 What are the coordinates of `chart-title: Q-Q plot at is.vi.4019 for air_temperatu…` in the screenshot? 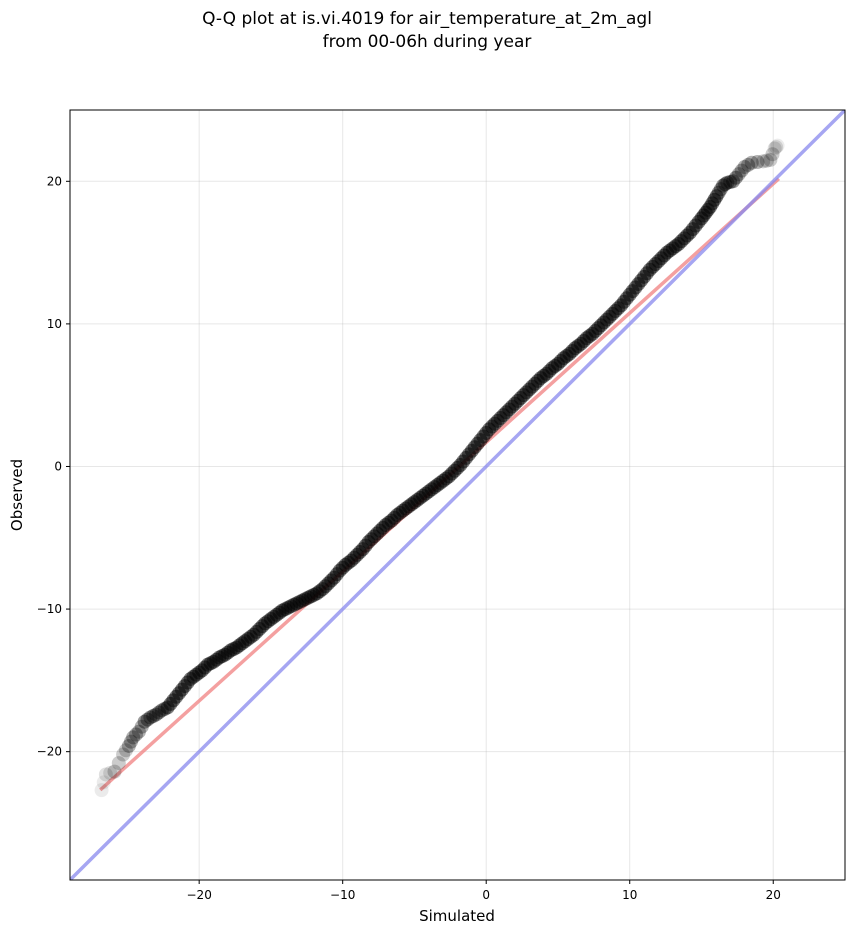 It's located at (427, 19).